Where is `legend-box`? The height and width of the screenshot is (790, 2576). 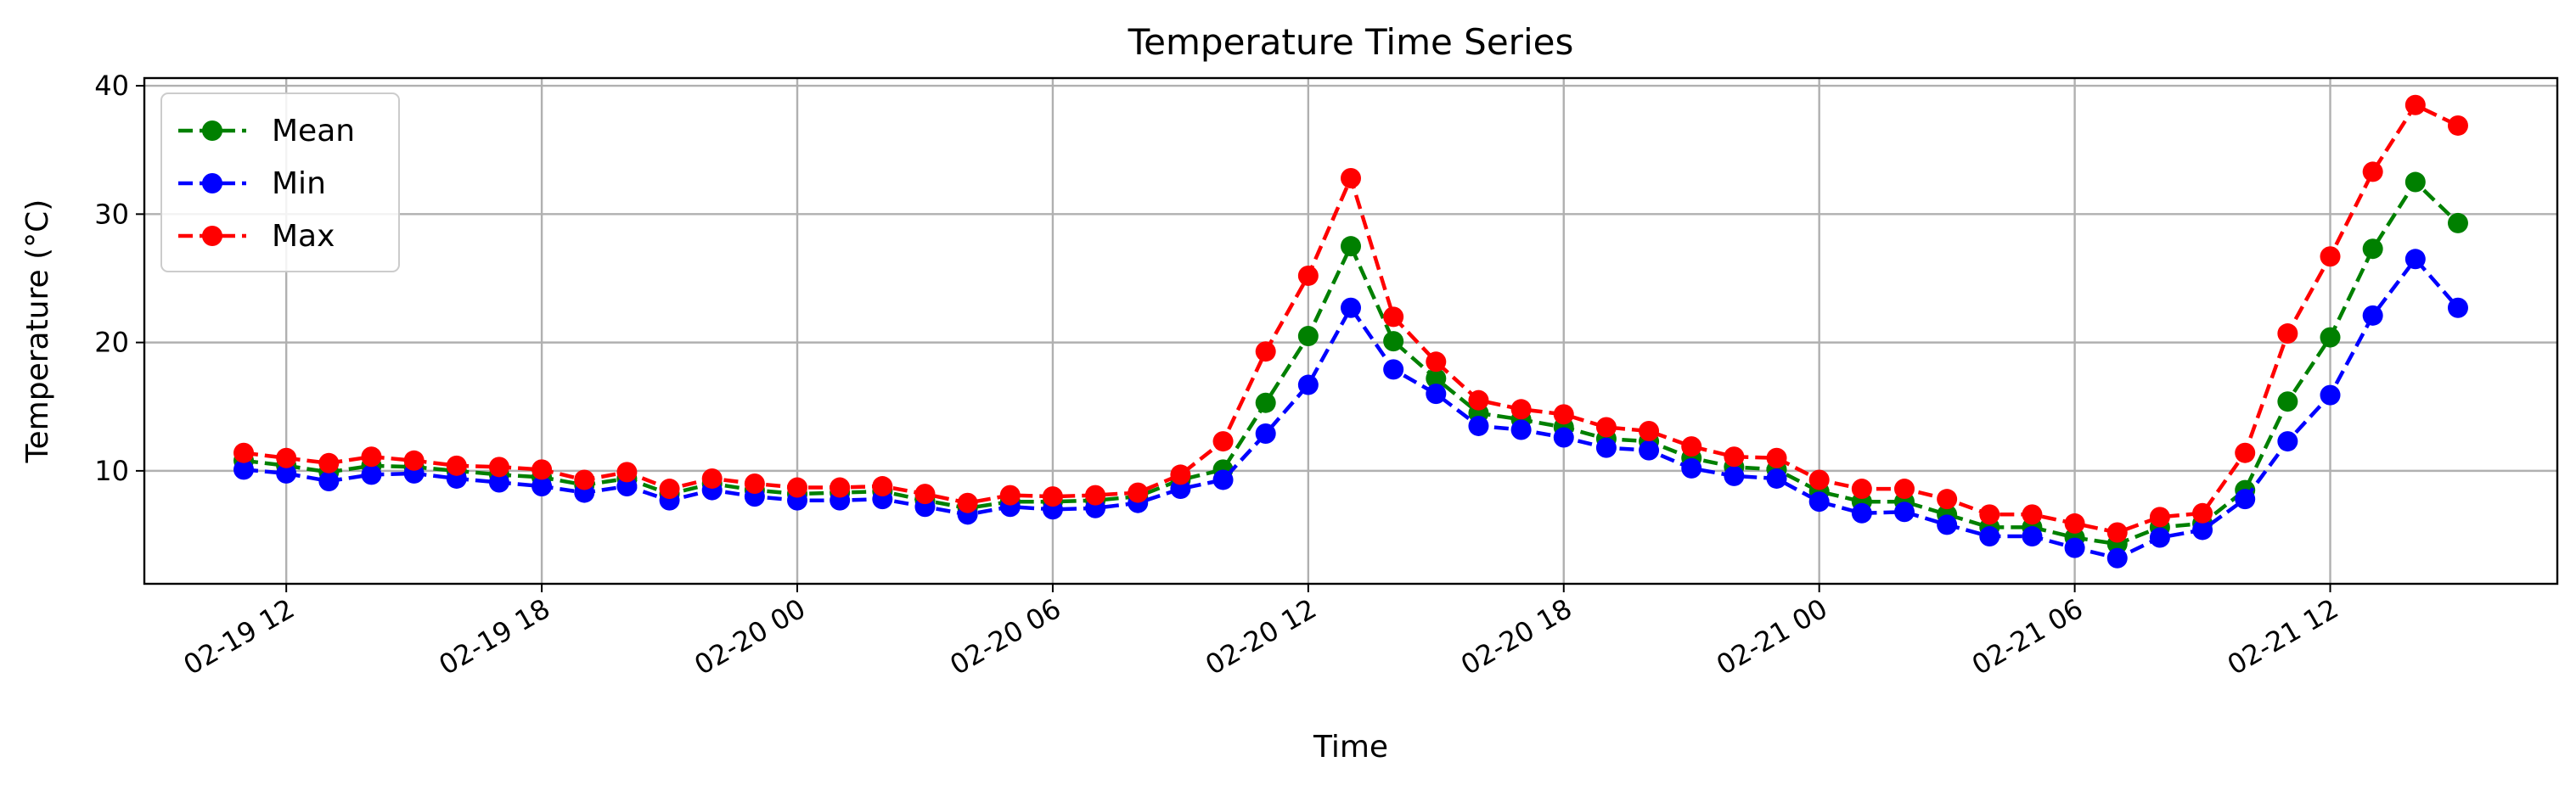 legend-box is located at coordinates (280, 182).